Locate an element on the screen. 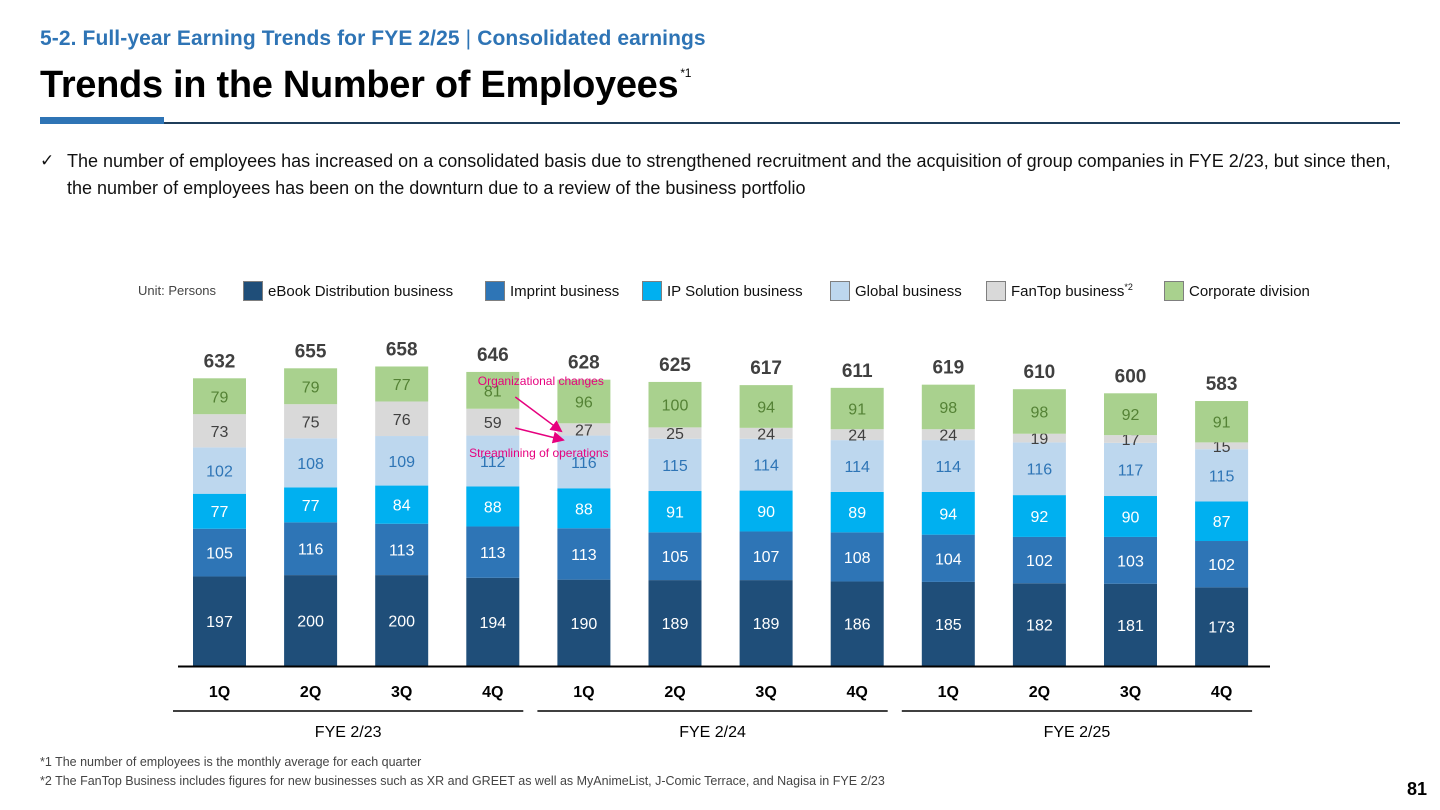  title-divider is located at coordinates (720, 123).